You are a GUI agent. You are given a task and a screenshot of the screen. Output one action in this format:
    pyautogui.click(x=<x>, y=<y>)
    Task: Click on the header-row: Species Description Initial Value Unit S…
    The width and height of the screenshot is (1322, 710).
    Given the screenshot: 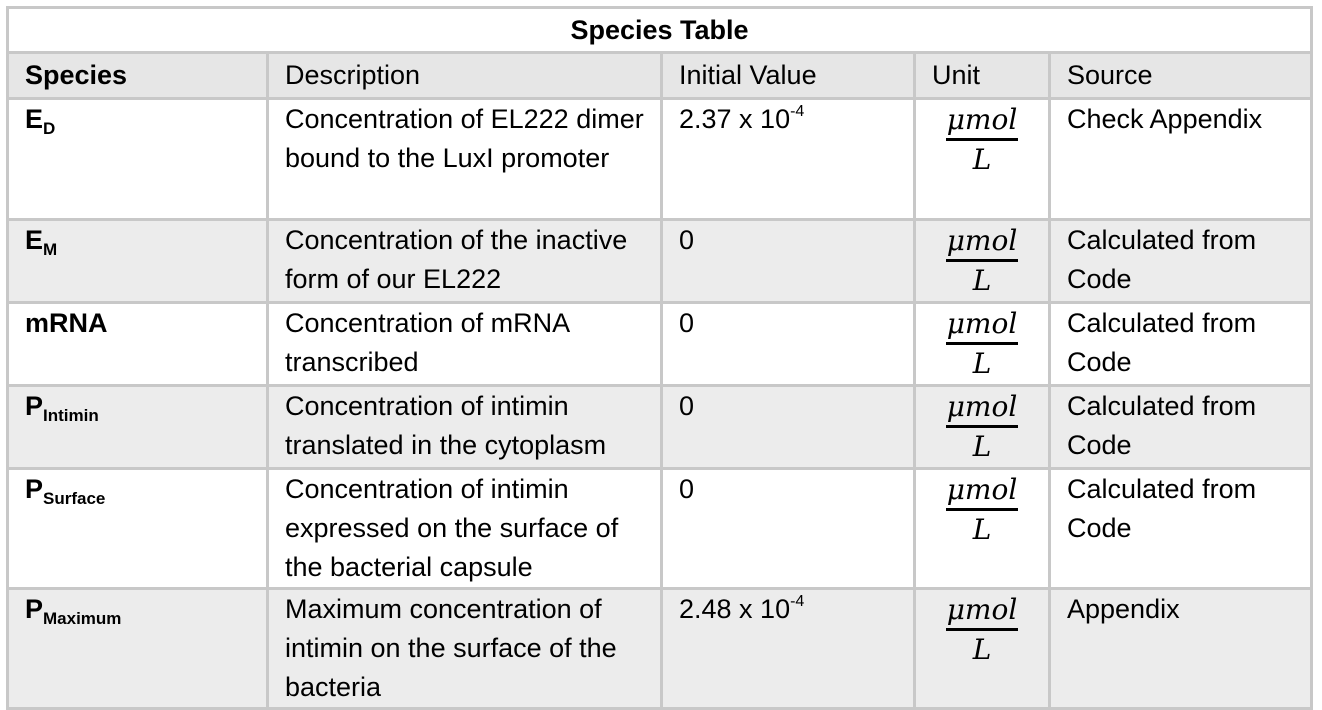 What is the action you would take?
    pyautogui.click(x=659, y=75)
    